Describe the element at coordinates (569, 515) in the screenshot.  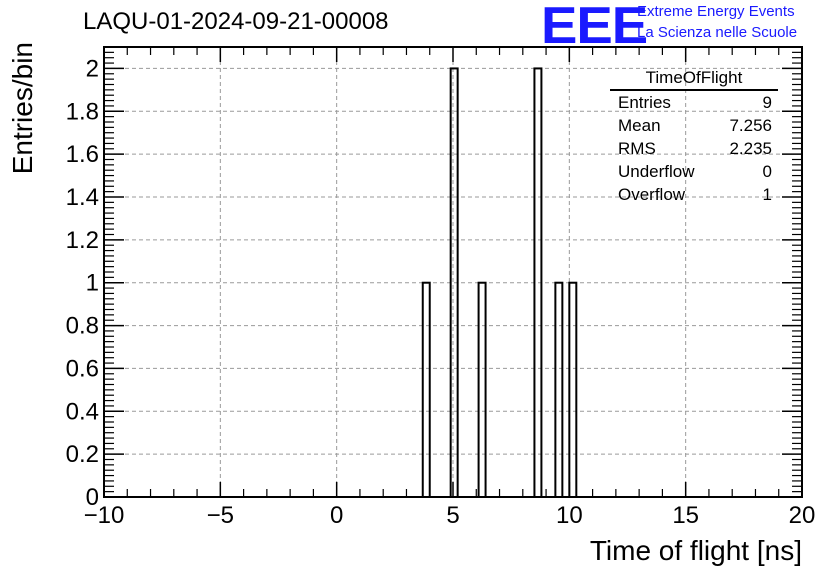
I see `x-tick-label: 10` at that location.